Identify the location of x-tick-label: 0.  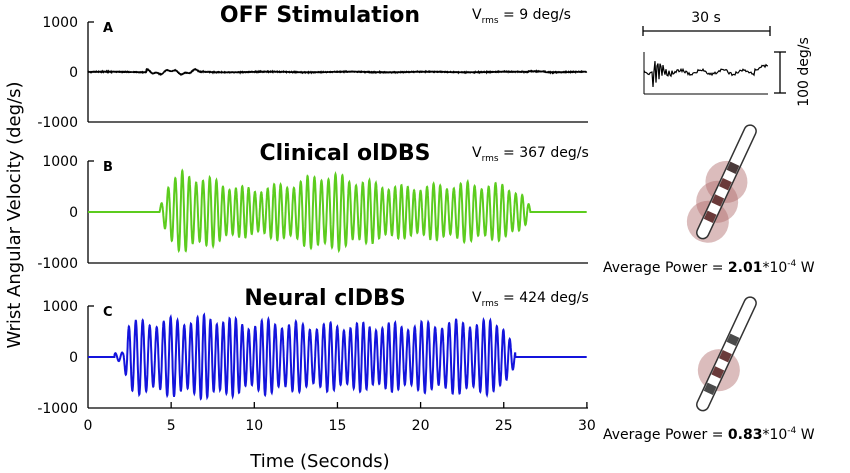
(88, 426).